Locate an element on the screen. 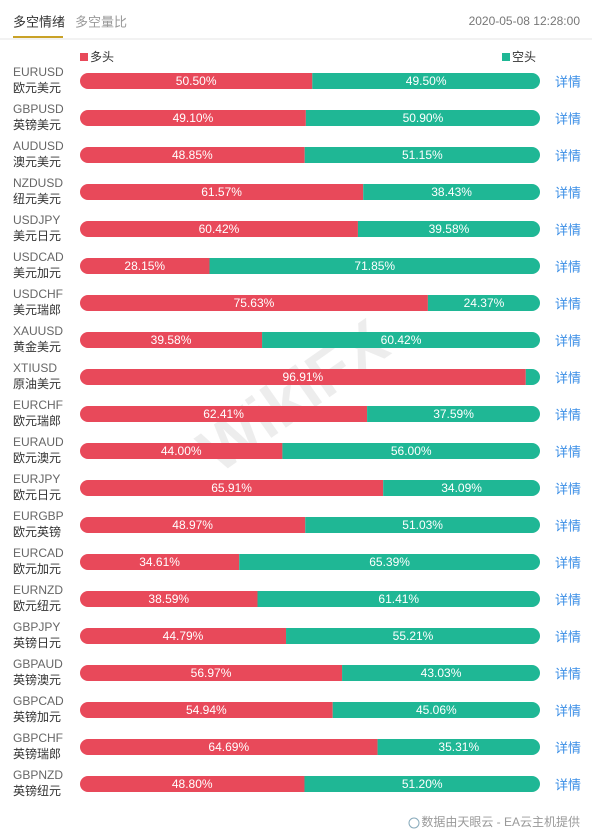 The width and height of the screenshot is (592, 834). value-label: 28.15% is located at coordinates (144, 266).